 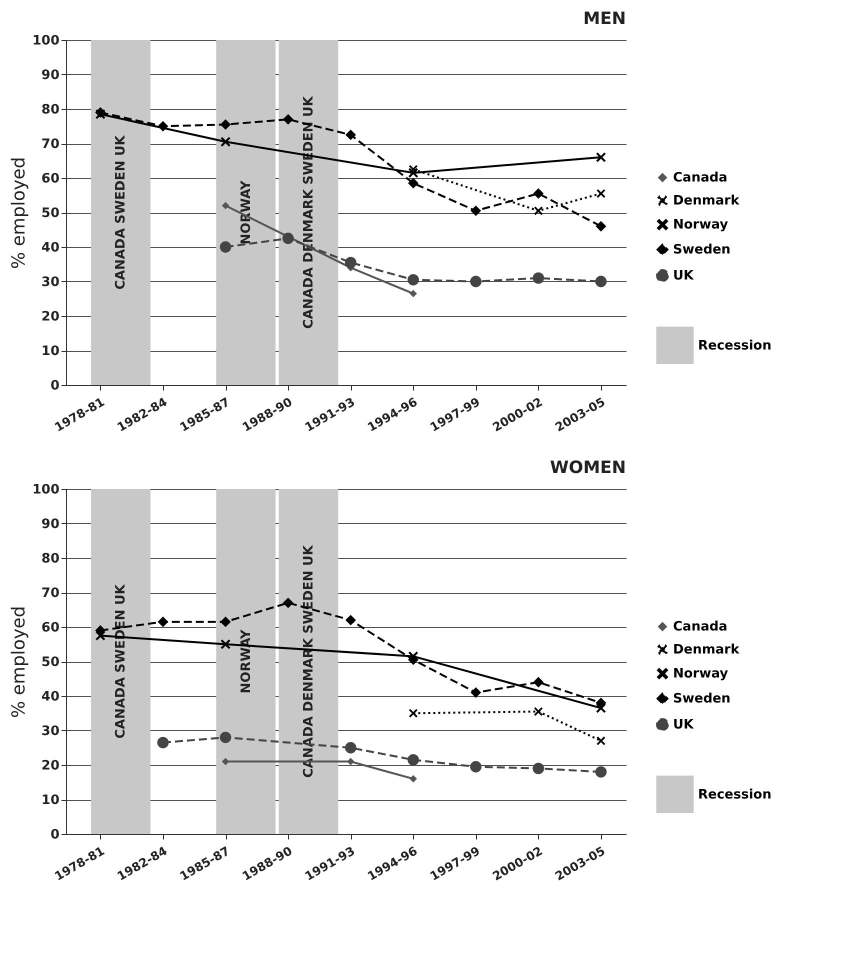 I want to click on chart-title: WOMEN, so click(x=588, y=468).